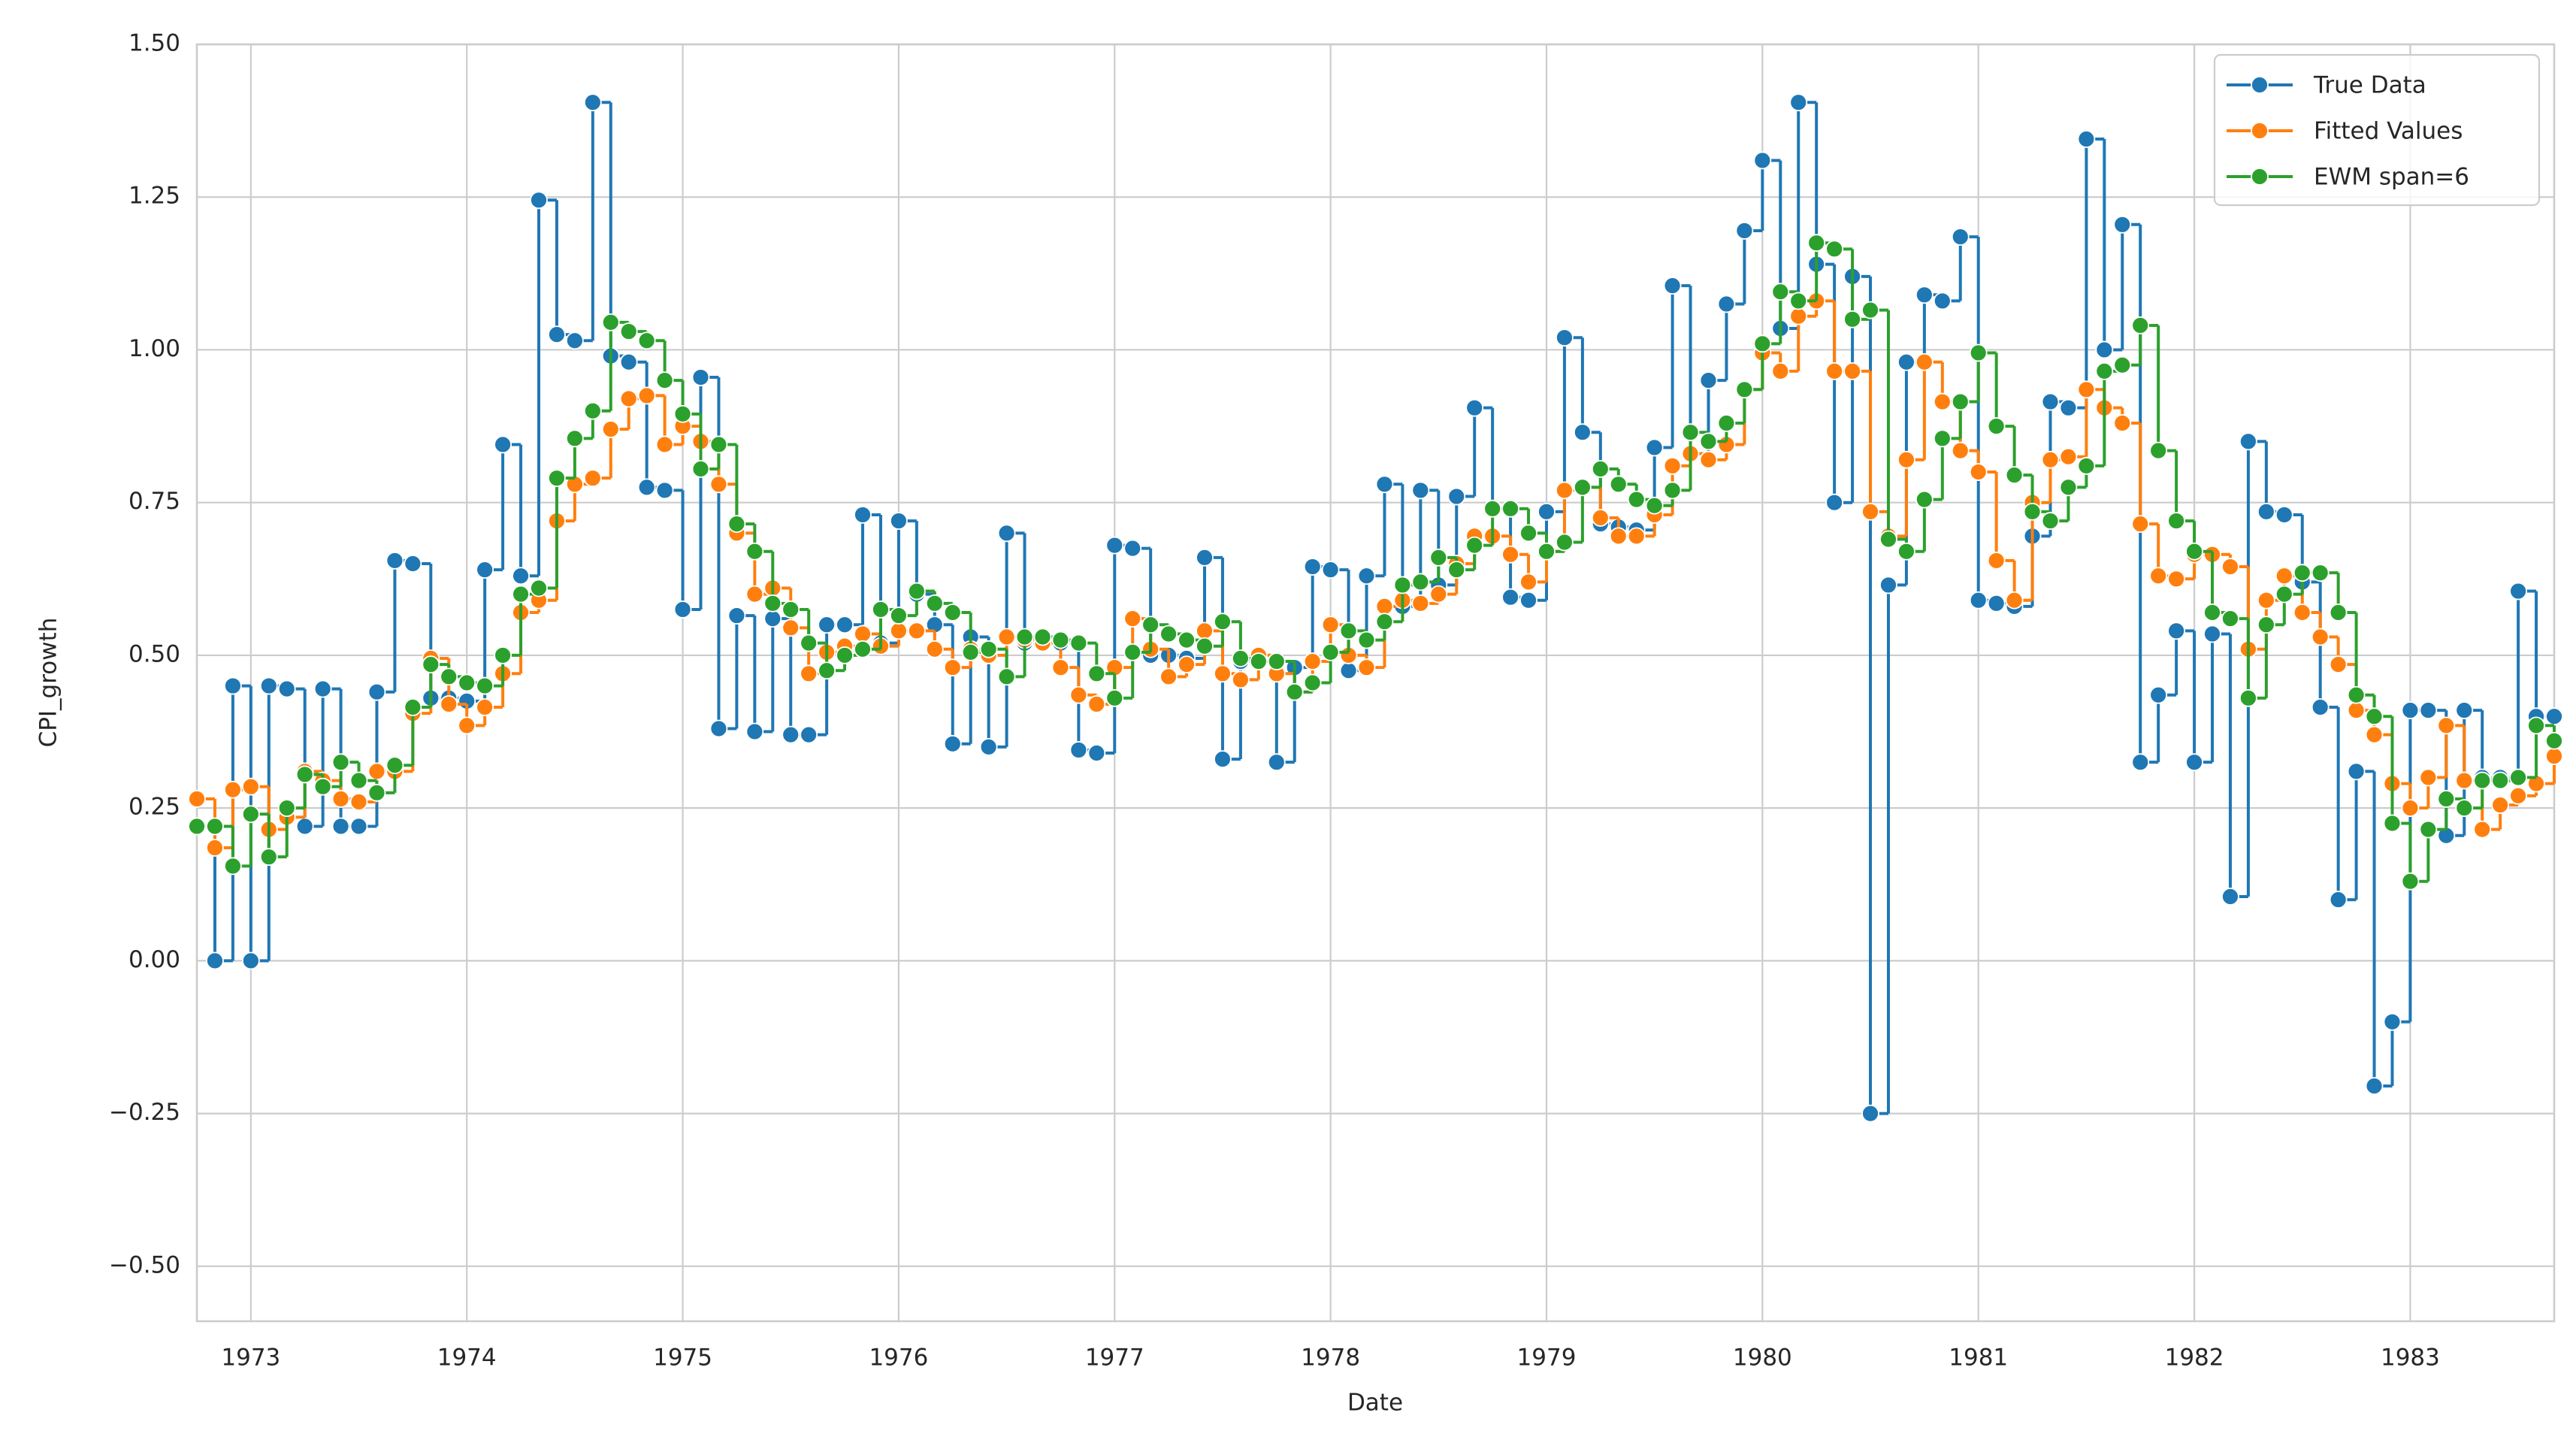 This screenshot has width=2576, height=1449. What do you see at coordinates (1547, 1358) in the screenshot?
I see `x-tick-label: 1979` at bounding box center [1547, 1358].